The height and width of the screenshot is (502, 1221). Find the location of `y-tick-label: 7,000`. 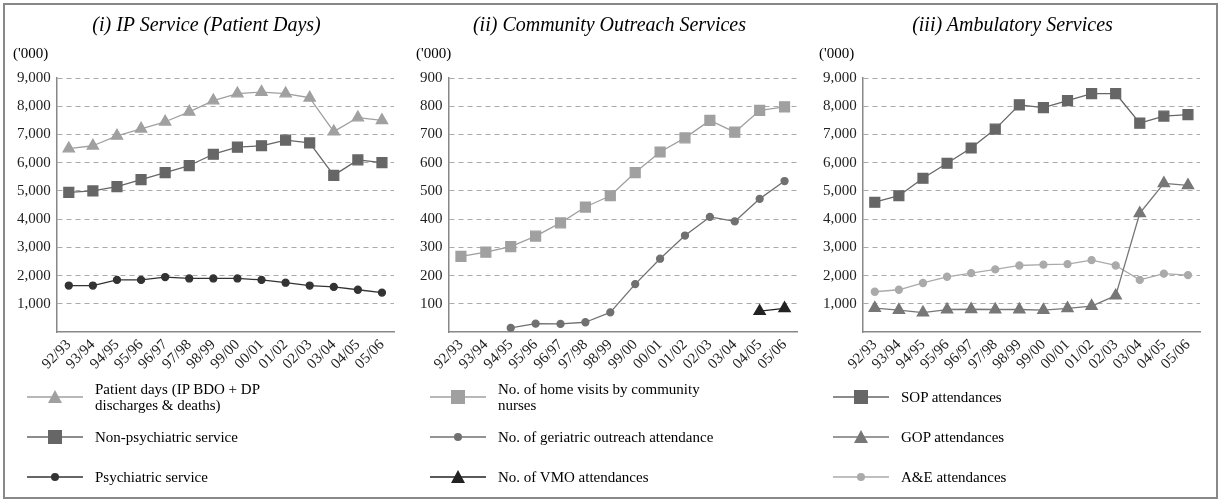

y-tick-label: 7,000 is located at coordinates (34, 133).